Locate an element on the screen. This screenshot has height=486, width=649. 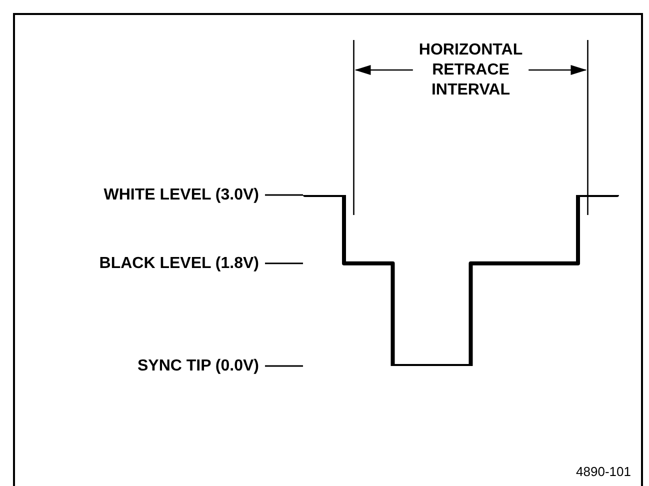
text: HORIZONTAL RETRACE INTERVAL is located at coordinates (470, 69).